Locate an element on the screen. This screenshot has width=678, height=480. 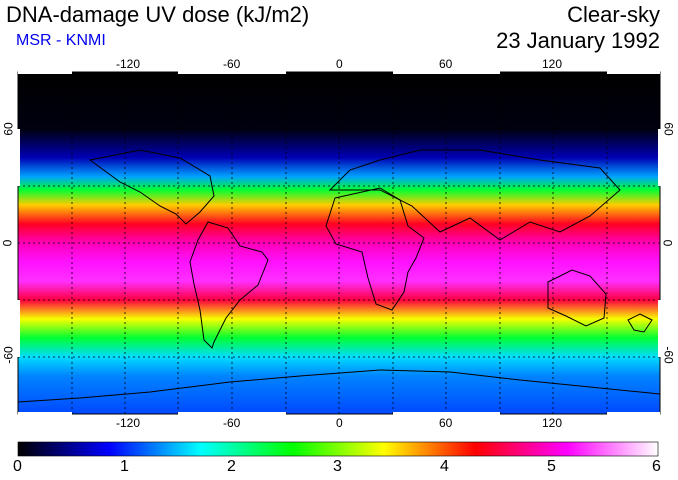
colorbar-tick-label: 1 is located at coordinates (124, 466).